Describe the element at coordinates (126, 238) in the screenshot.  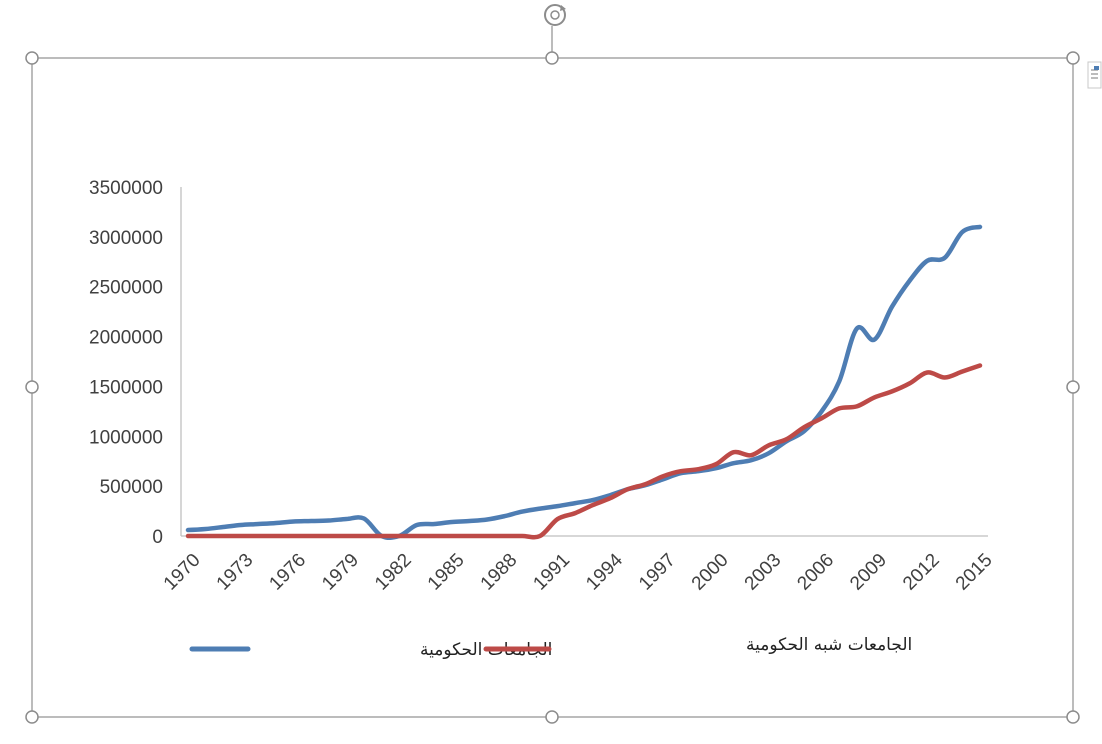
I see `y-tick-label: 3000000` at that location.